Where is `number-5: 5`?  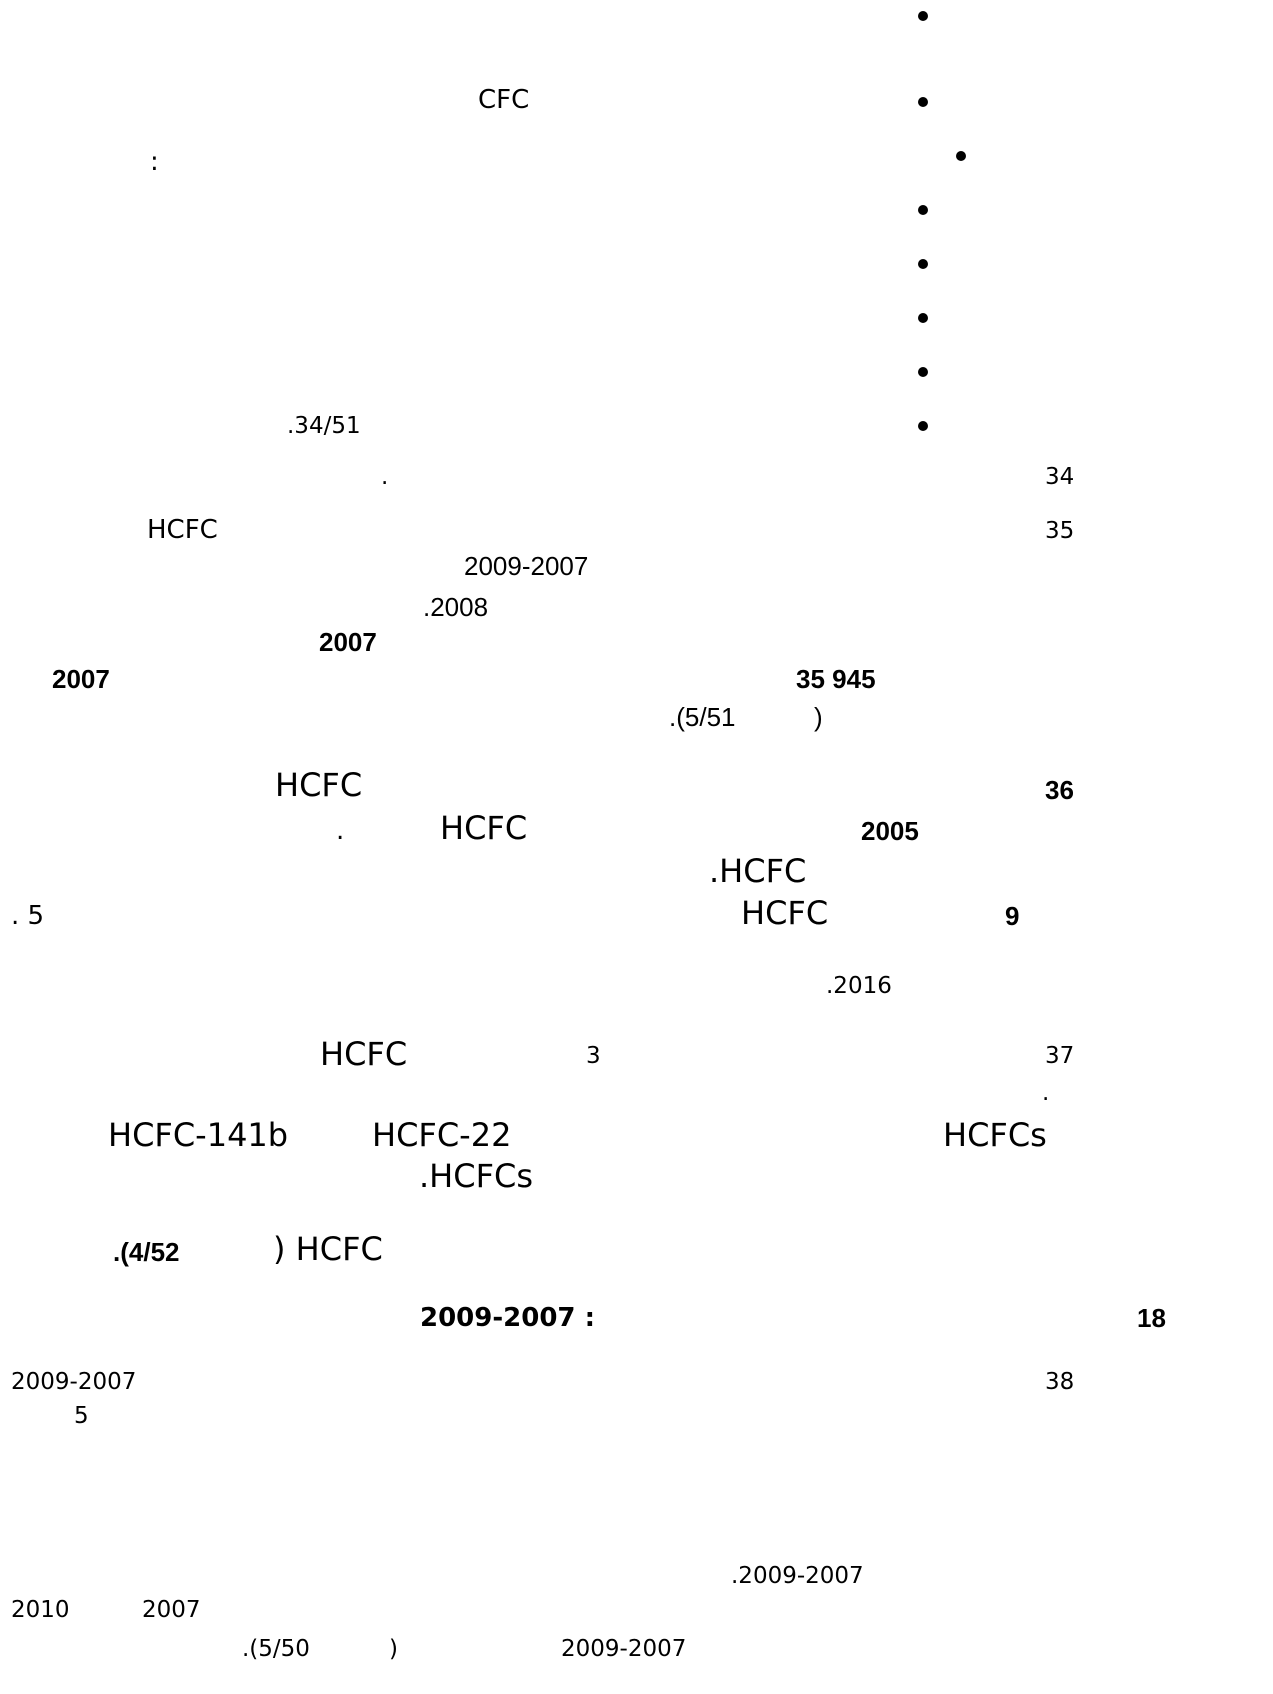 number-5: 5 is located at coordinates (81, 1416).